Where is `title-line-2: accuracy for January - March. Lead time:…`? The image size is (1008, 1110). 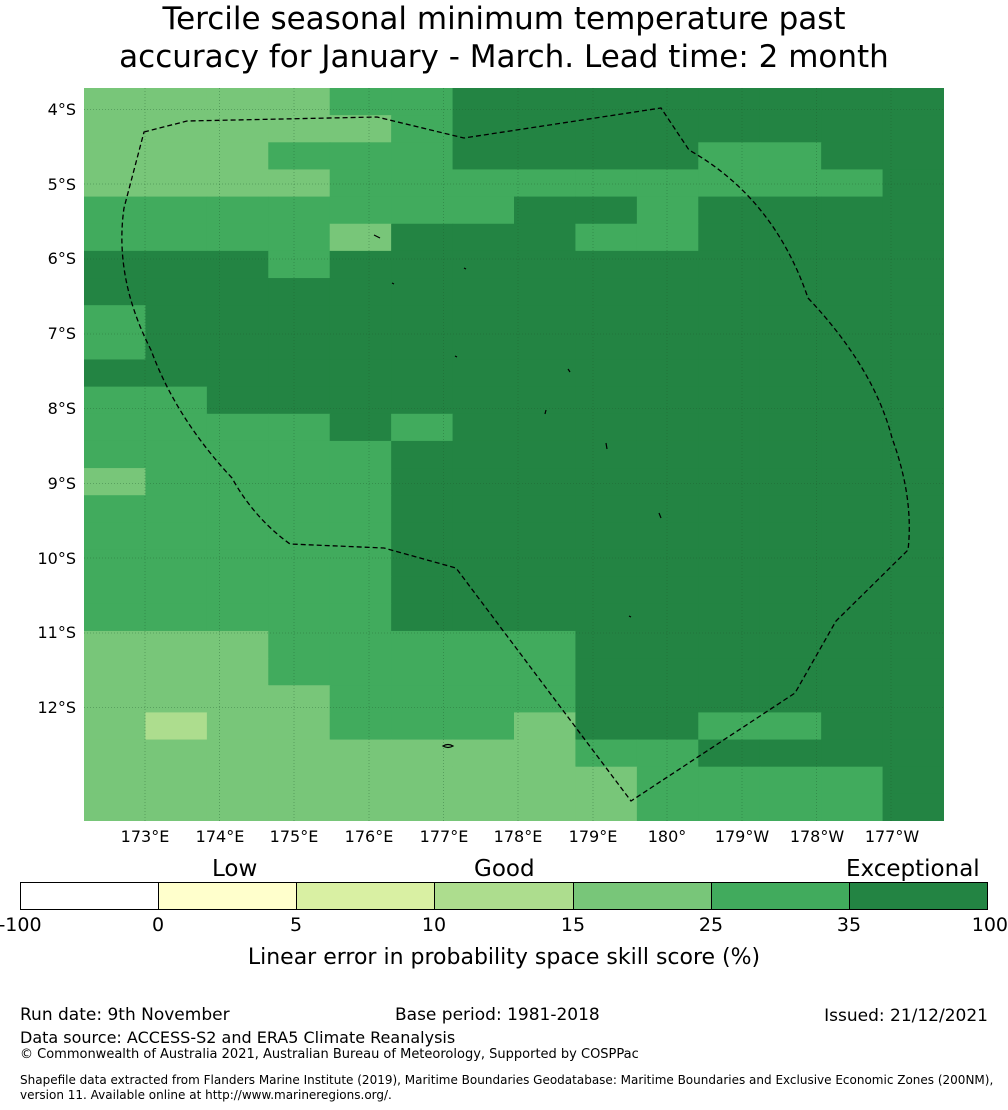 title-line-2: accuracy for January - March. Lead time:… is located at coordinates (504, 57).